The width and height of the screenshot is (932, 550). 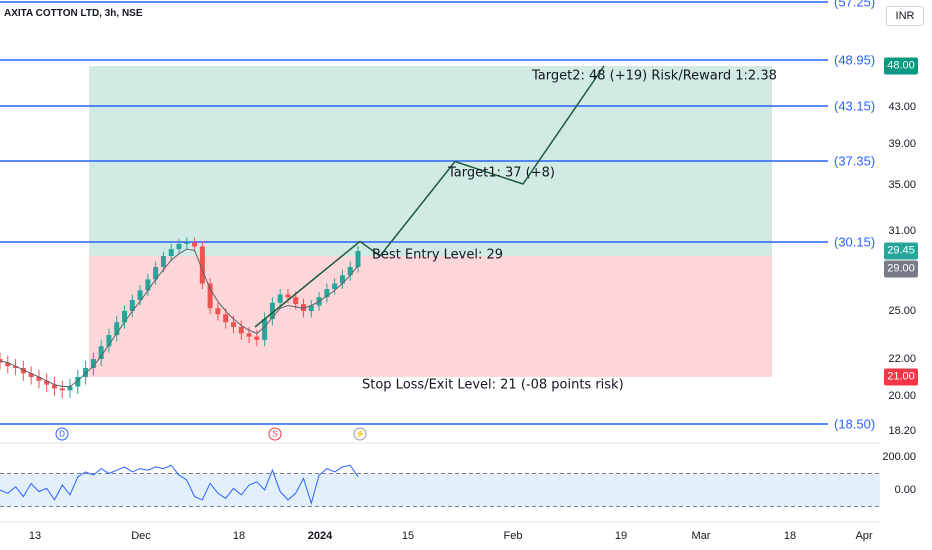 I want to click on target2-annotation: Target2: 48 (+19) Risk/Reward 1:2.38, so click(x=654, y=76).